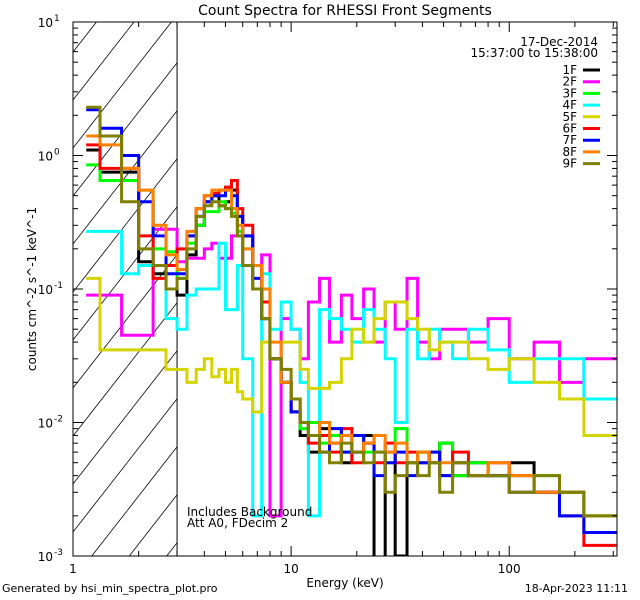  I want to click on legend-label-5F: 5F, so click(569, 117).